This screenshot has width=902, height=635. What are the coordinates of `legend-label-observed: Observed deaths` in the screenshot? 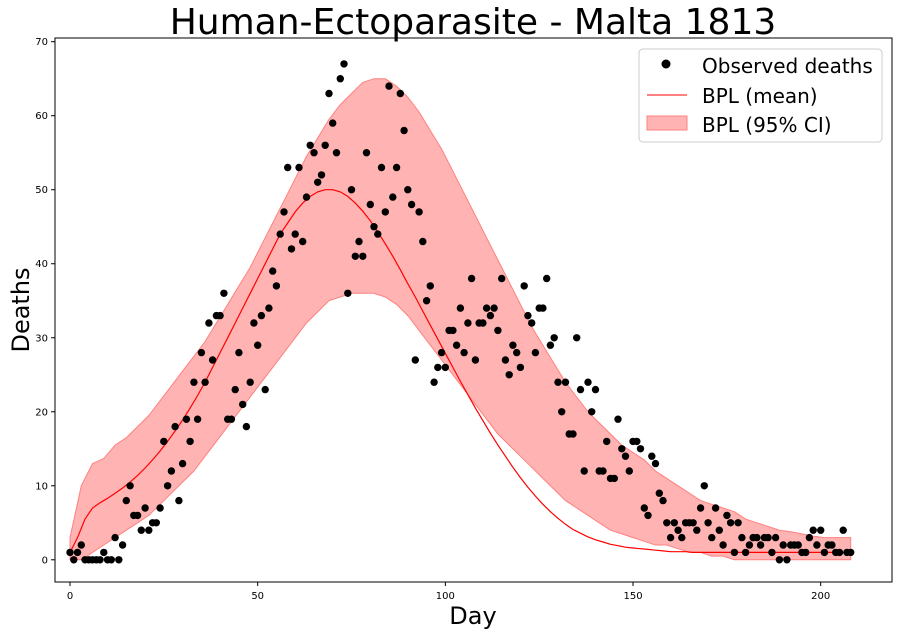 It's located at (787, 66).